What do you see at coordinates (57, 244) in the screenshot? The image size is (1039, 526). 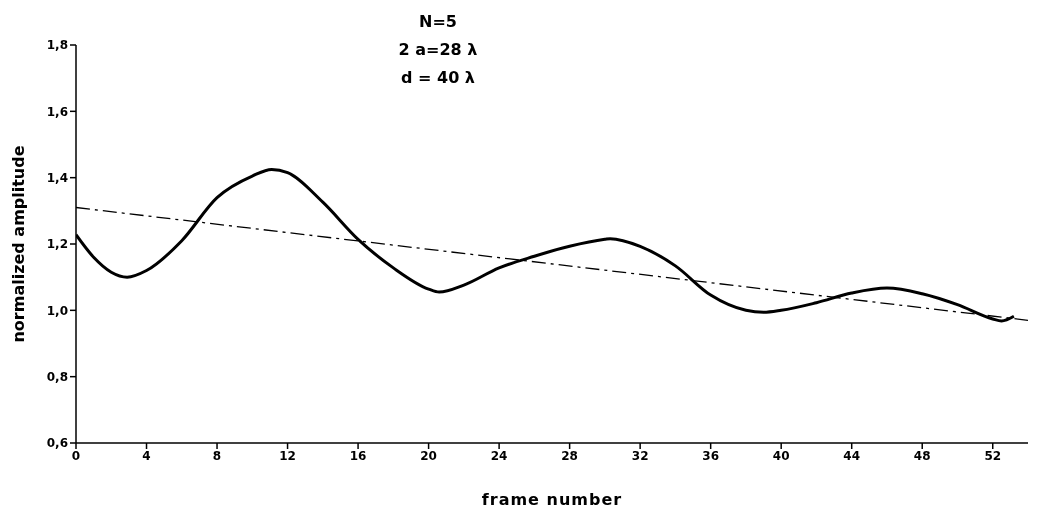 I see `y-tick-label: 1,2` at bounding box center [57, 244].